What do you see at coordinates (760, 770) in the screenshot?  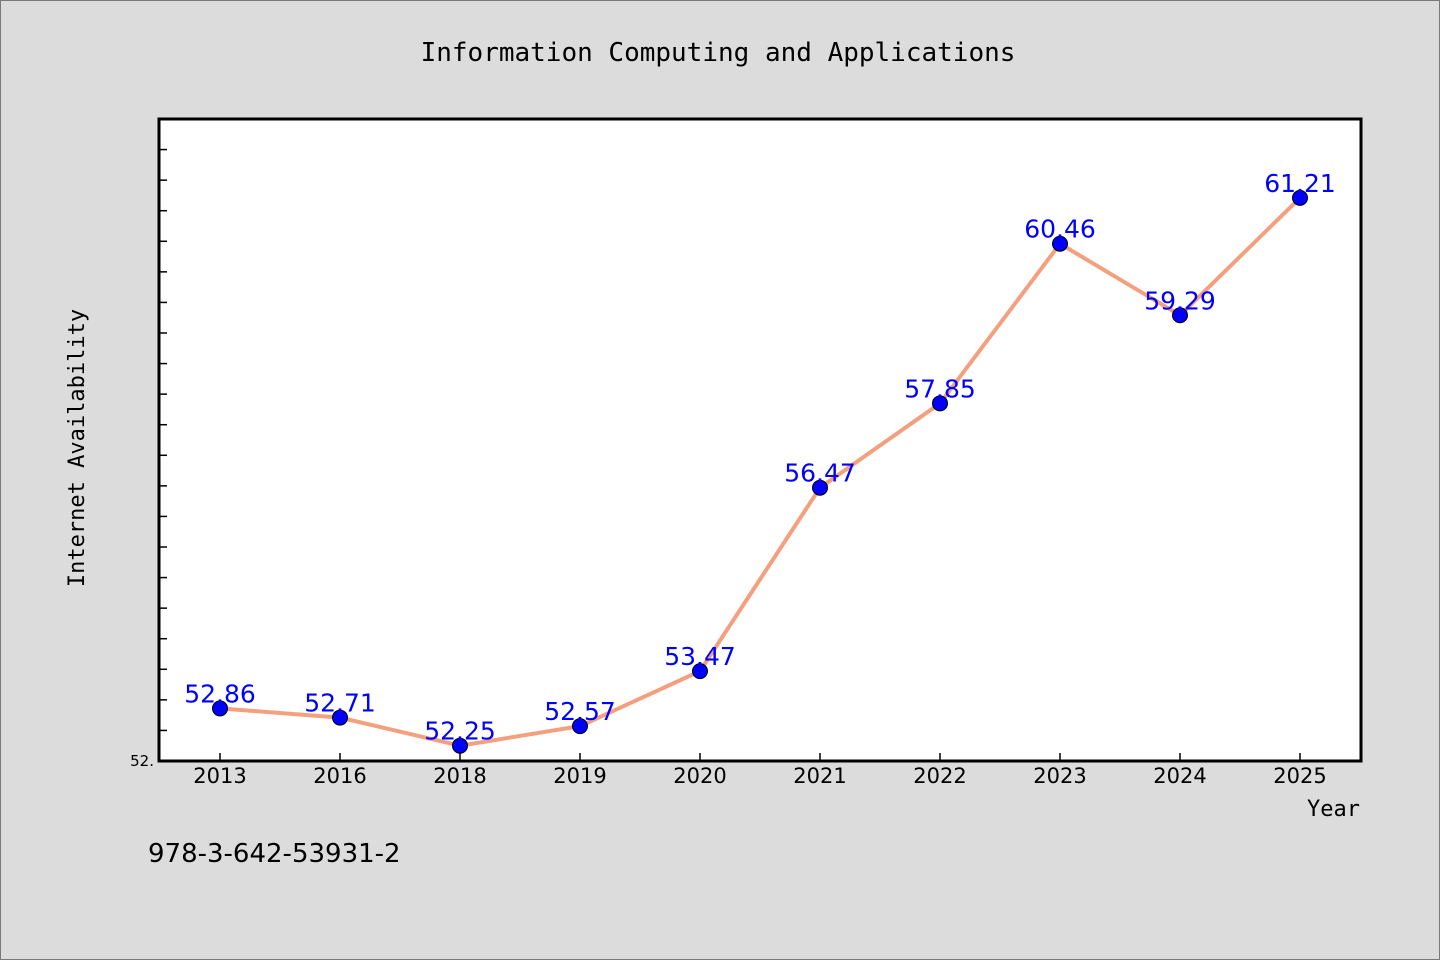 I see `x-axis-ticks: 2013 2016 2018 2019 2020 2021 2022 2023 2024 2025` at bounding box center [760, 770].